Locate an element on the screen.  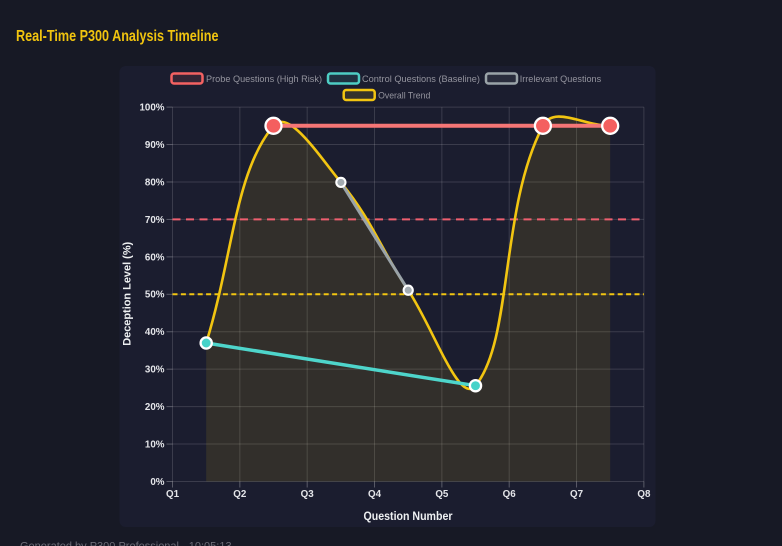
svg-text: Overall Trend is located at coordinates (404, 95).